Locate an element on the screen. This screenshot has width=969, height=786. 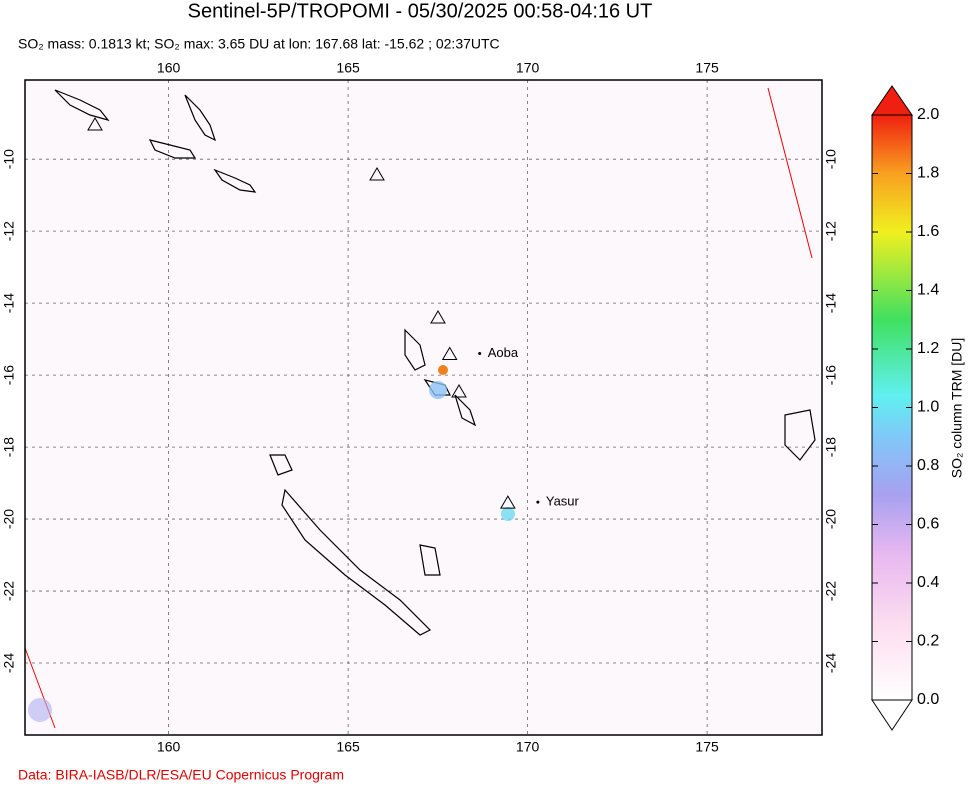
volcano-label: Yasur is located at coordinates (563, 501).